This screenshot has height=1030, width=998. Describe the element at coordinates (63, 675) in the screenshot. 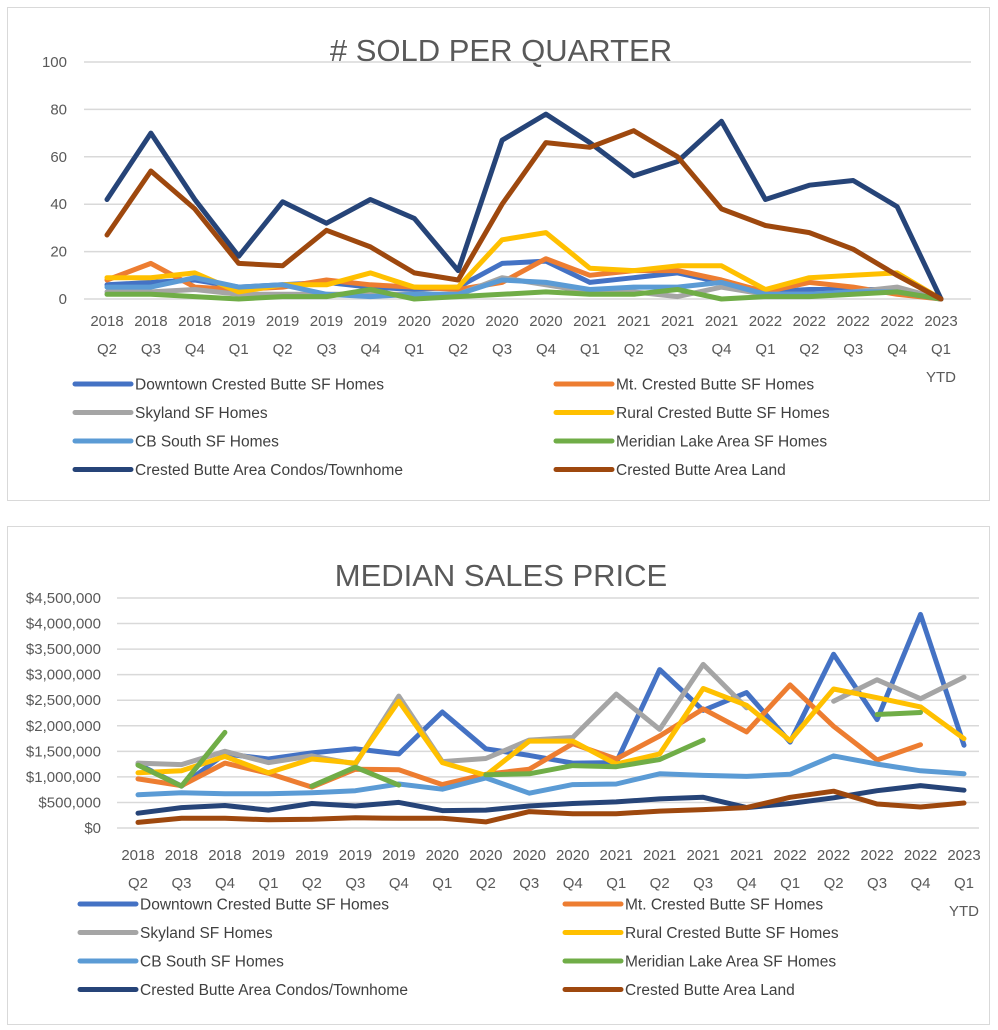

I see `y-tick-label: $3,000,000` at that location.